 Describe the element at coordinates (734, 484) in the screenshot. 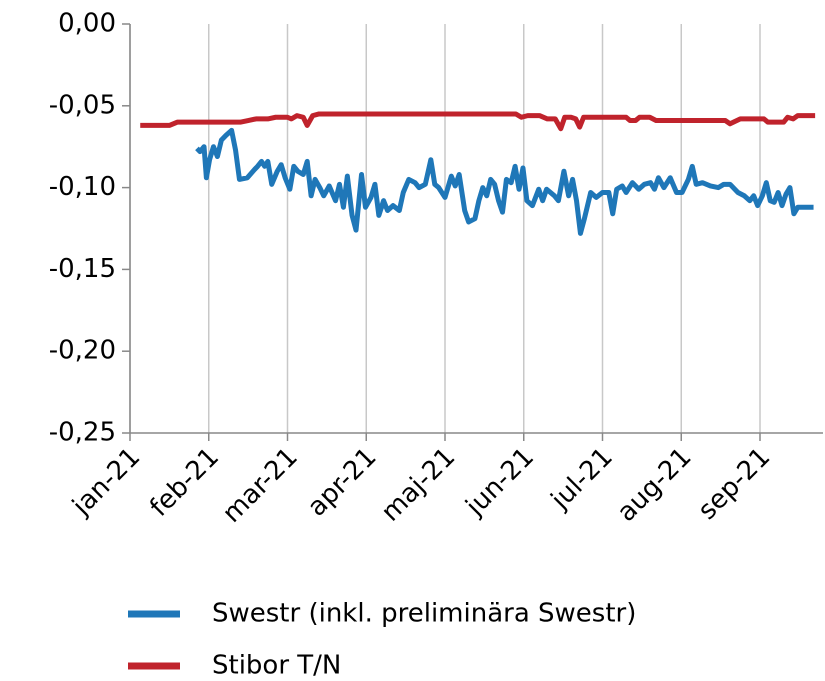

I see `x-tick-label: sep-21` at that location.